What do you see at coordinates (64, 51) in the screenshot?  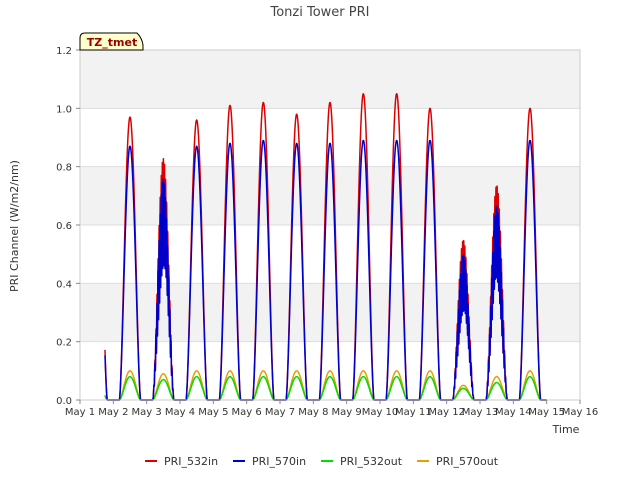 I see `y-tick-label: 1.2` at bounding box center [64, 51].